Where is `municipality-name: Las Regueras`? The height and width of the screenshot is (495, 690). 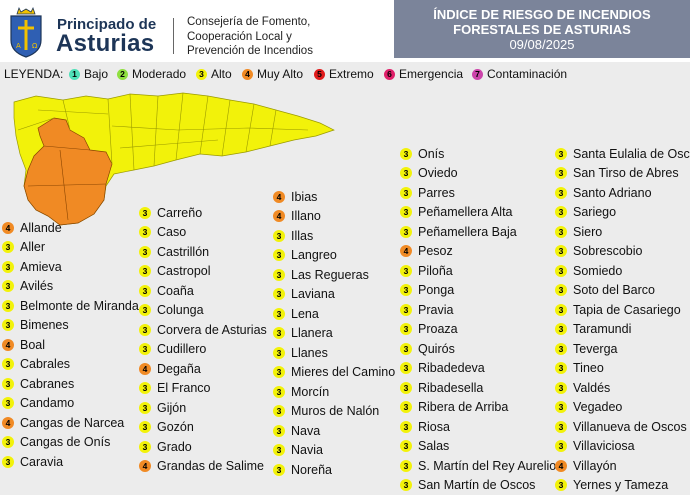
municipality-name: Las Regueras is located at coordinates (330, 275).